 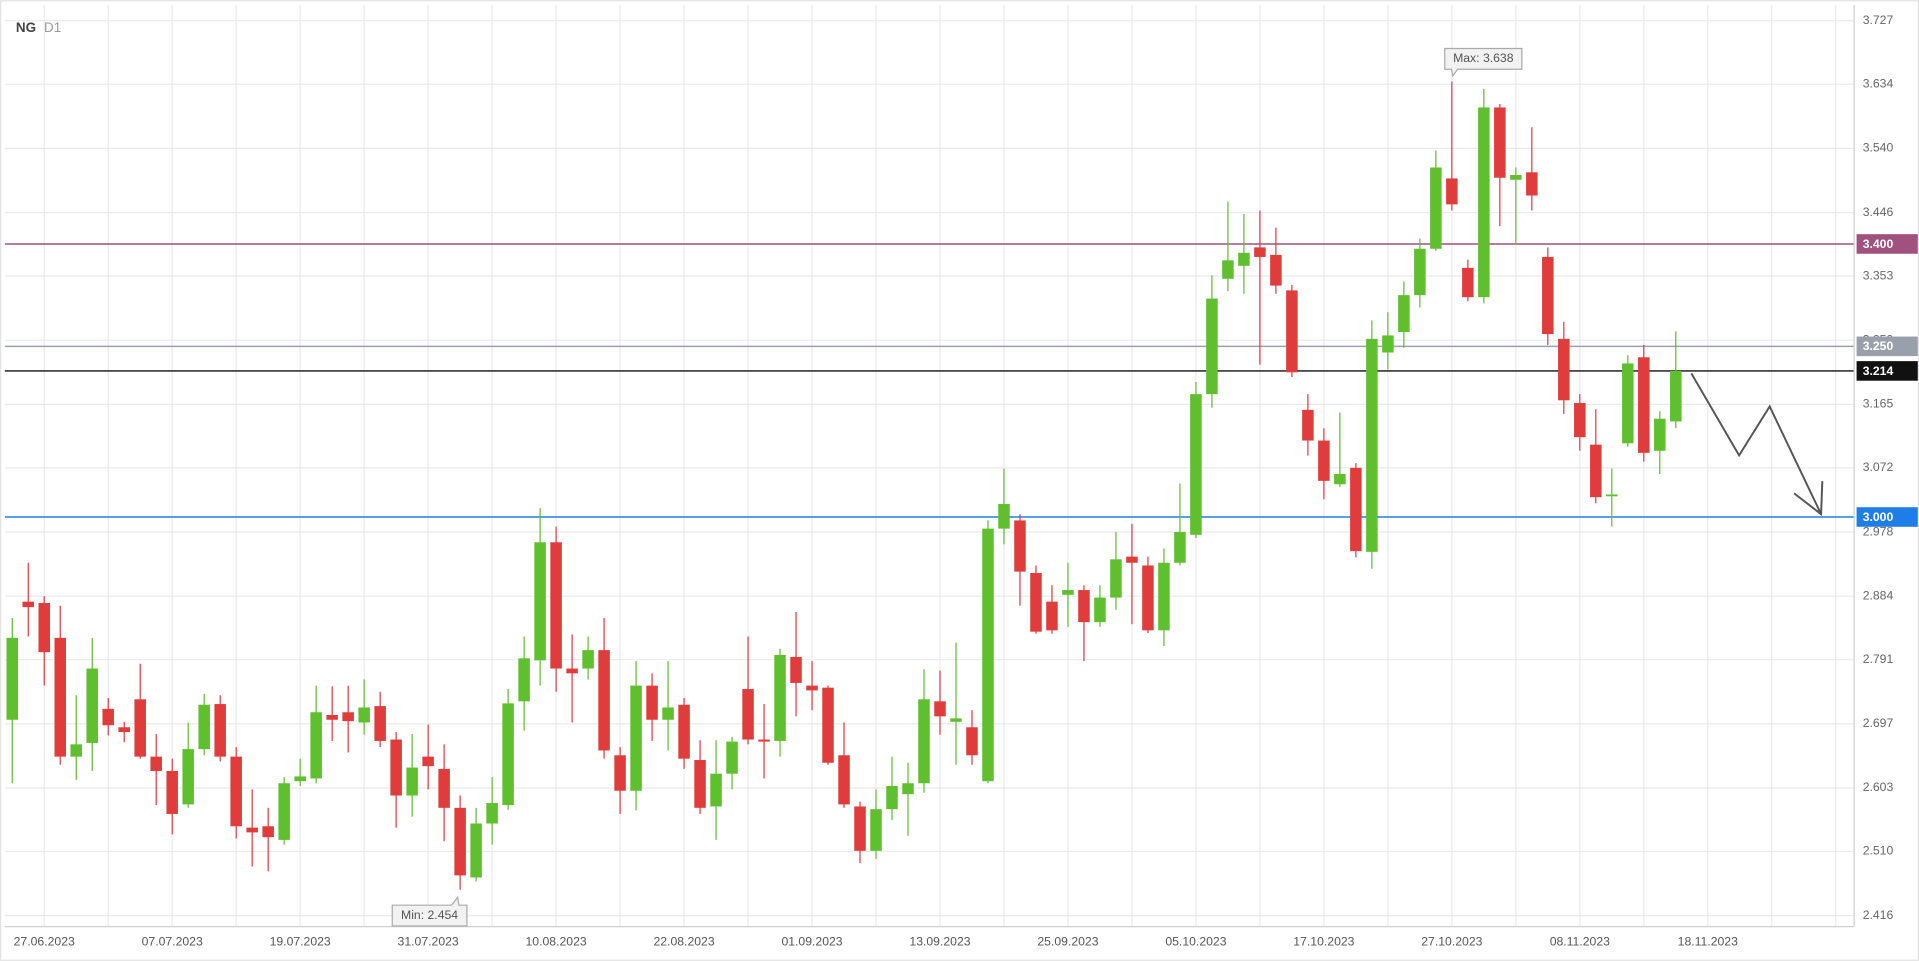 I want to click on annotation-text: Min: 2.454, so click(x=429, y=915).